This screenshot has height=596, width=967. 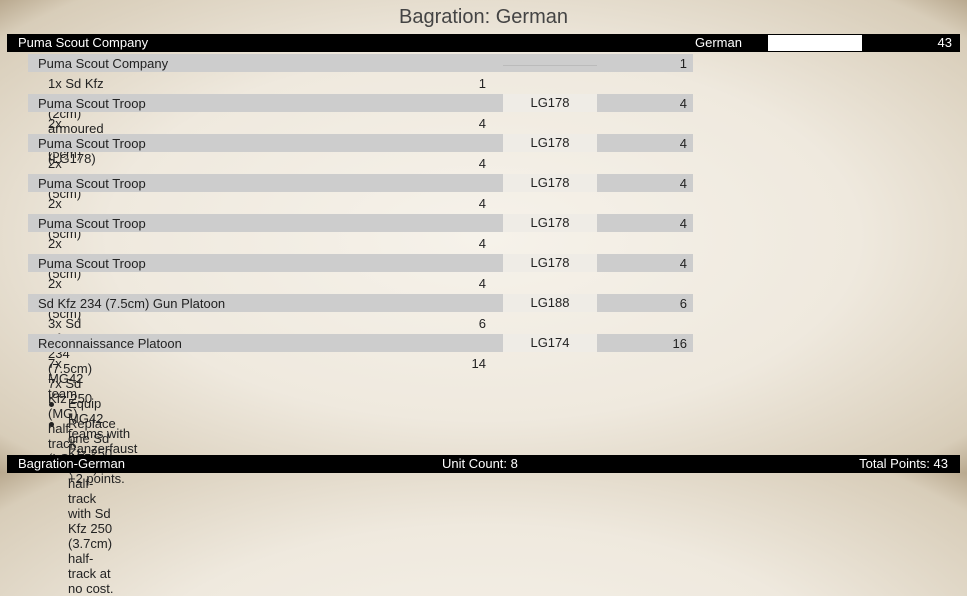 What do you see at coordinates (718, 42) in the screenshot?
I see `formation-nation: German` at bounding box center [718, 42].